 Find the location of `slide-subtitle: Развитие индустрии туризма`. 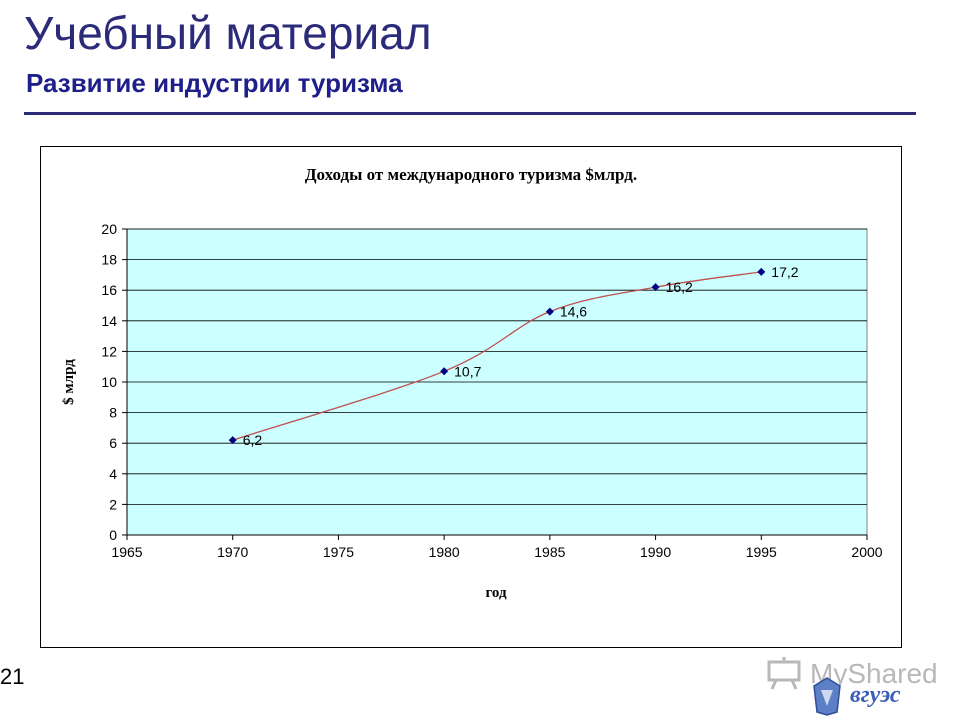

slide-subtitle: Развитие индустрии туризма is located at coordinates (214, 83).